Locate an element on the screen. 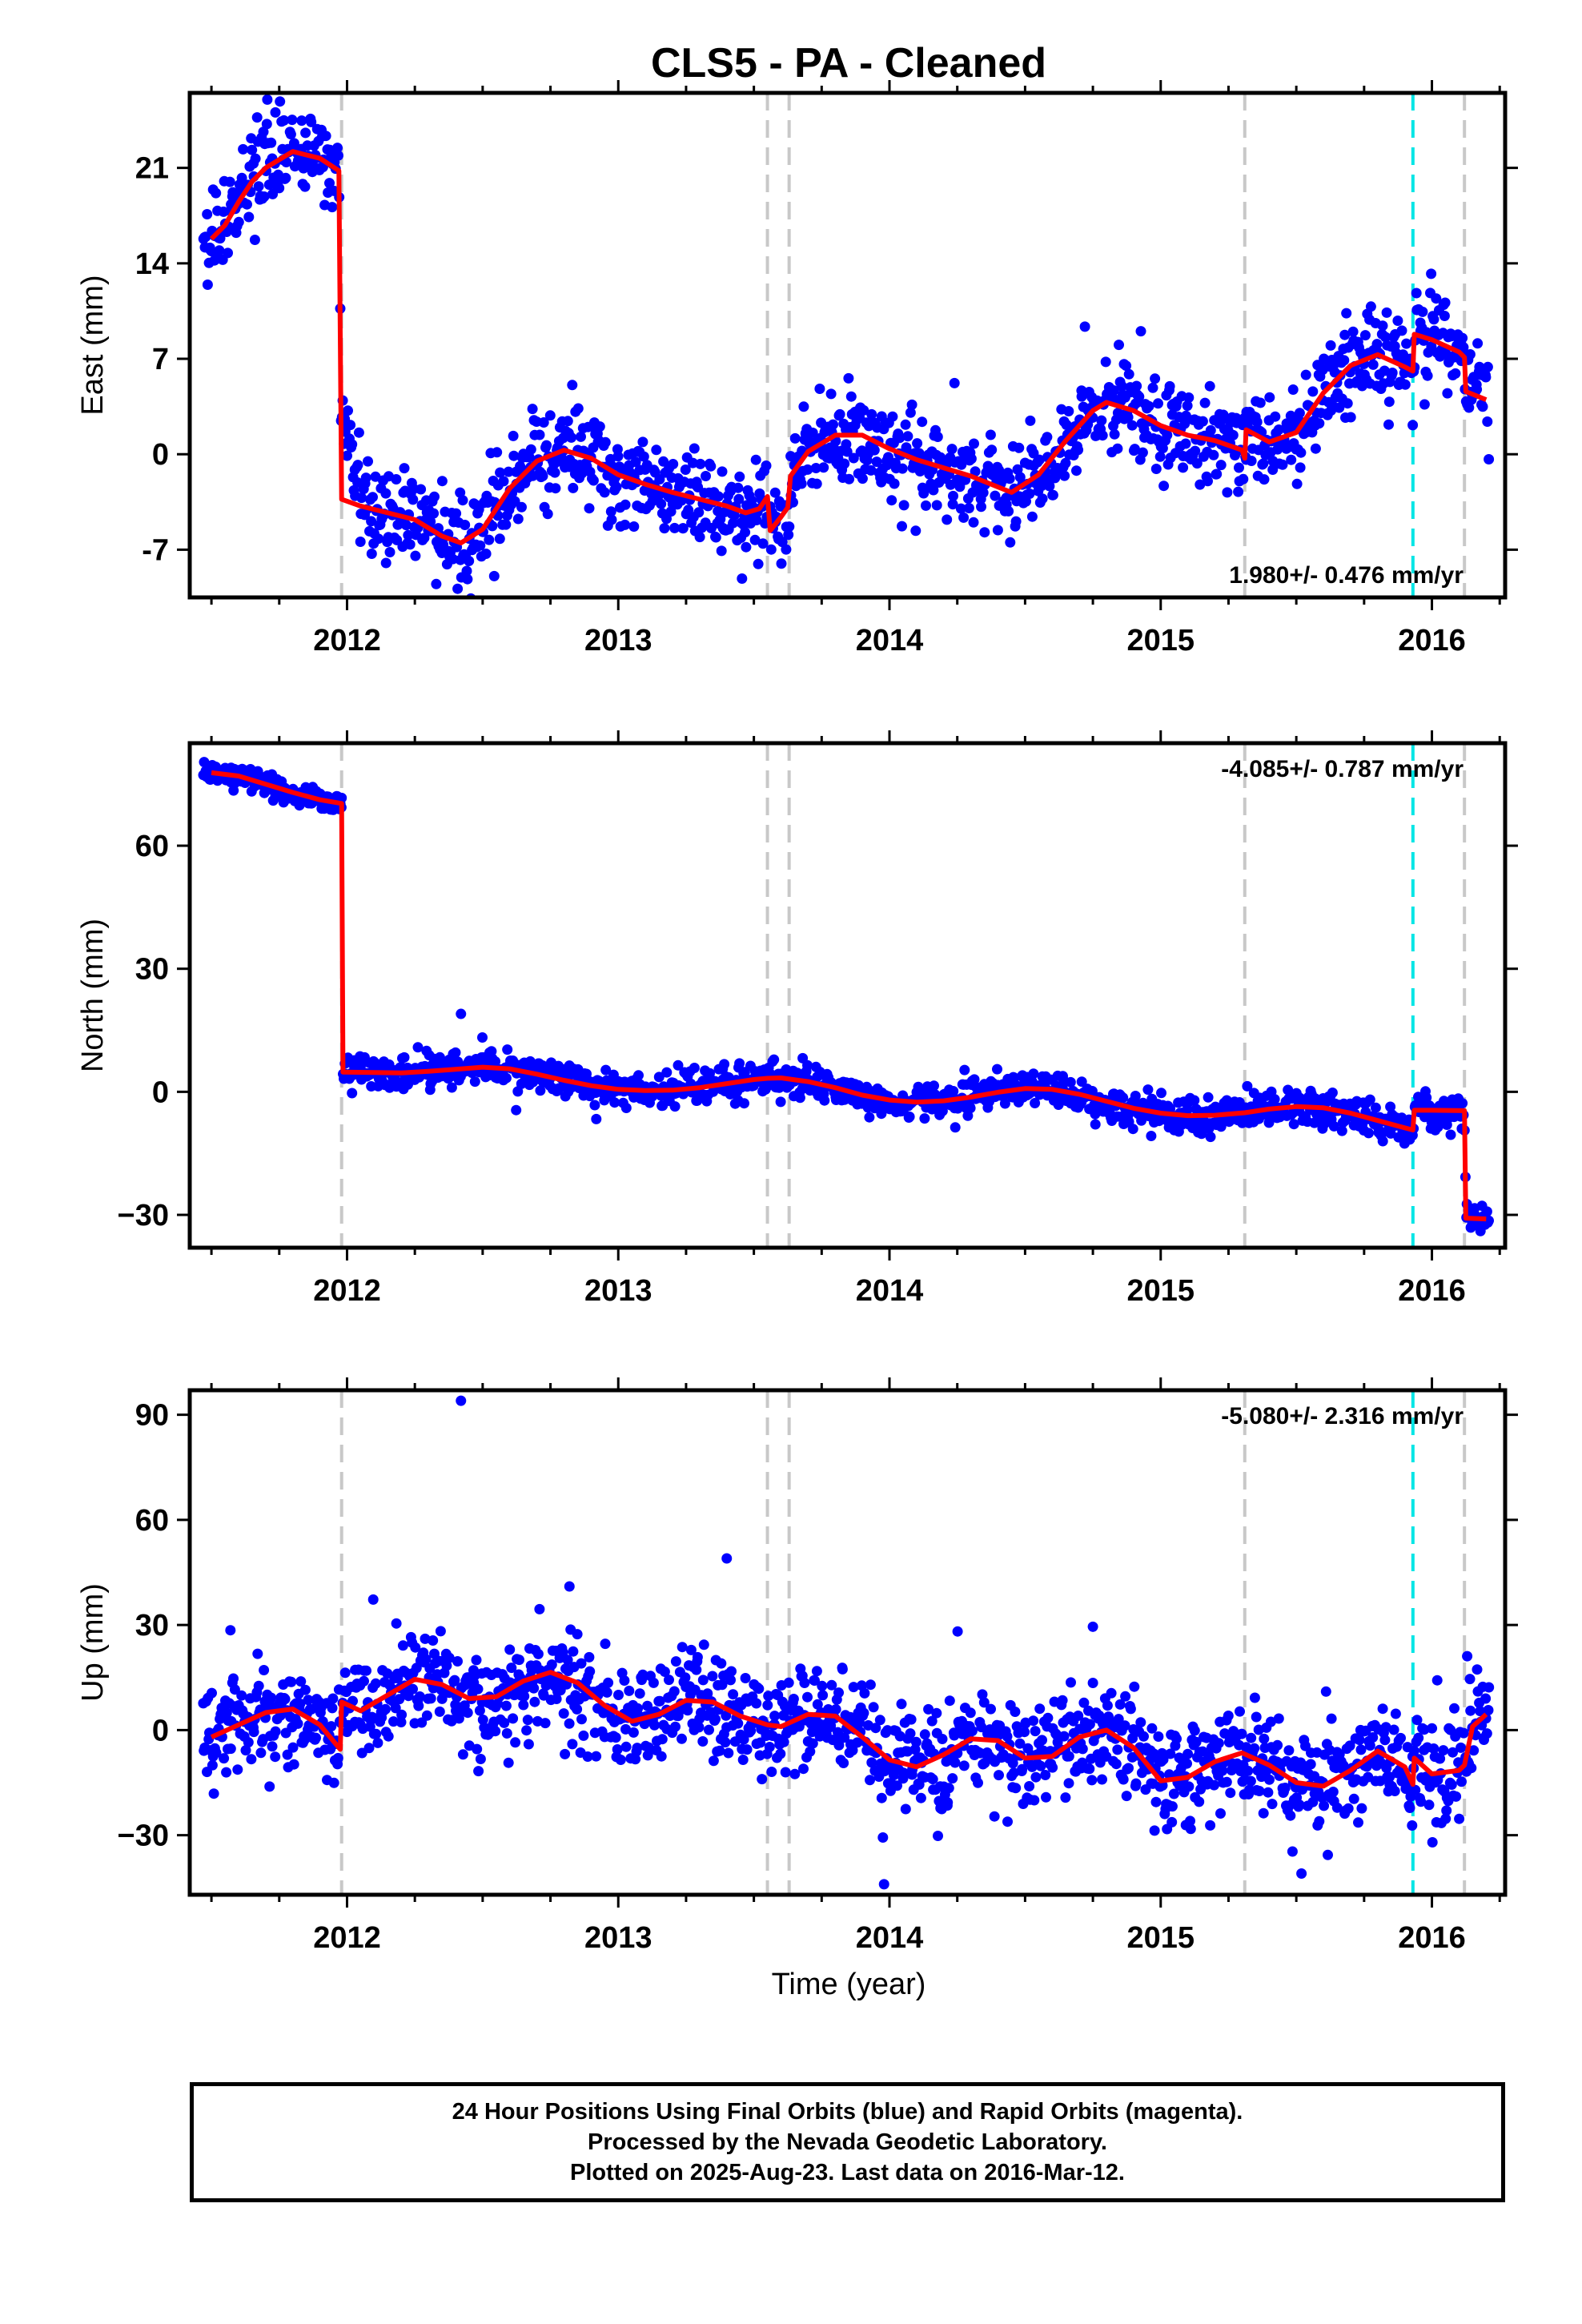 The image size is (1582, 2324). east-y-tick-label: 14 is located at coordinates (152, 264).